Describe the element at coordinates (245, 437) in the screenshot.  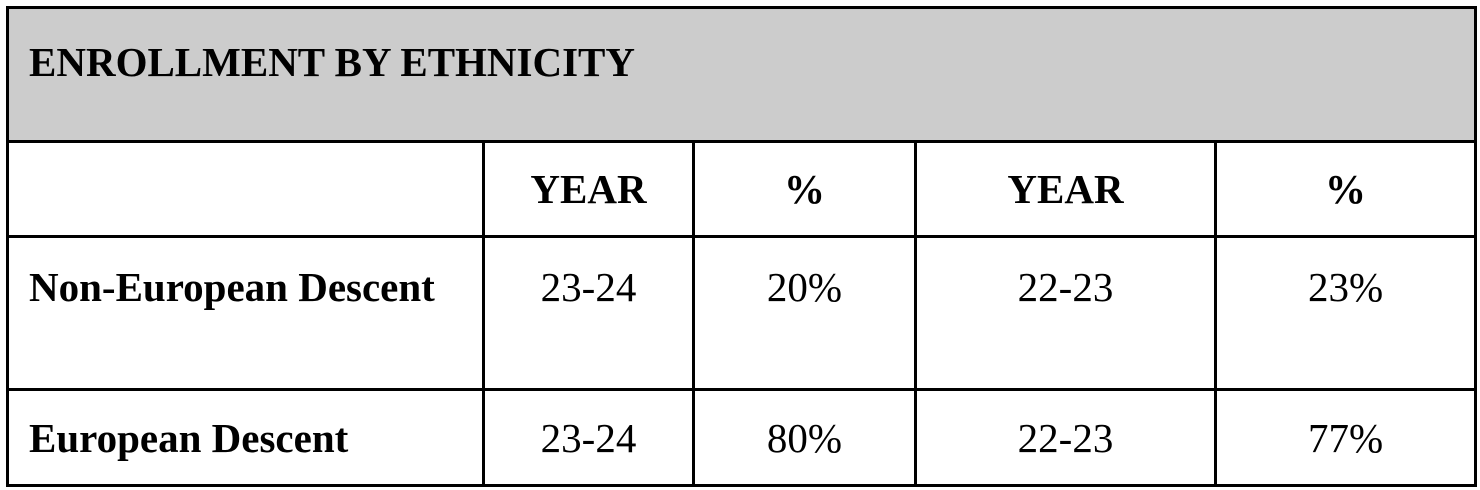
I see `row-label: European Descent` at that location.